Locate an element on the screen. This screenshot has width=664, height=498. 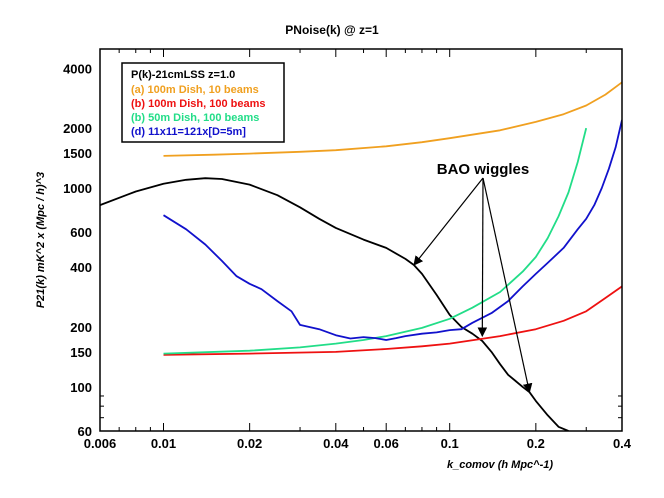
legend-entry-b-100m-100-beams: (b) 100m Dish, 100 beams is located at coordinates (198, 104).